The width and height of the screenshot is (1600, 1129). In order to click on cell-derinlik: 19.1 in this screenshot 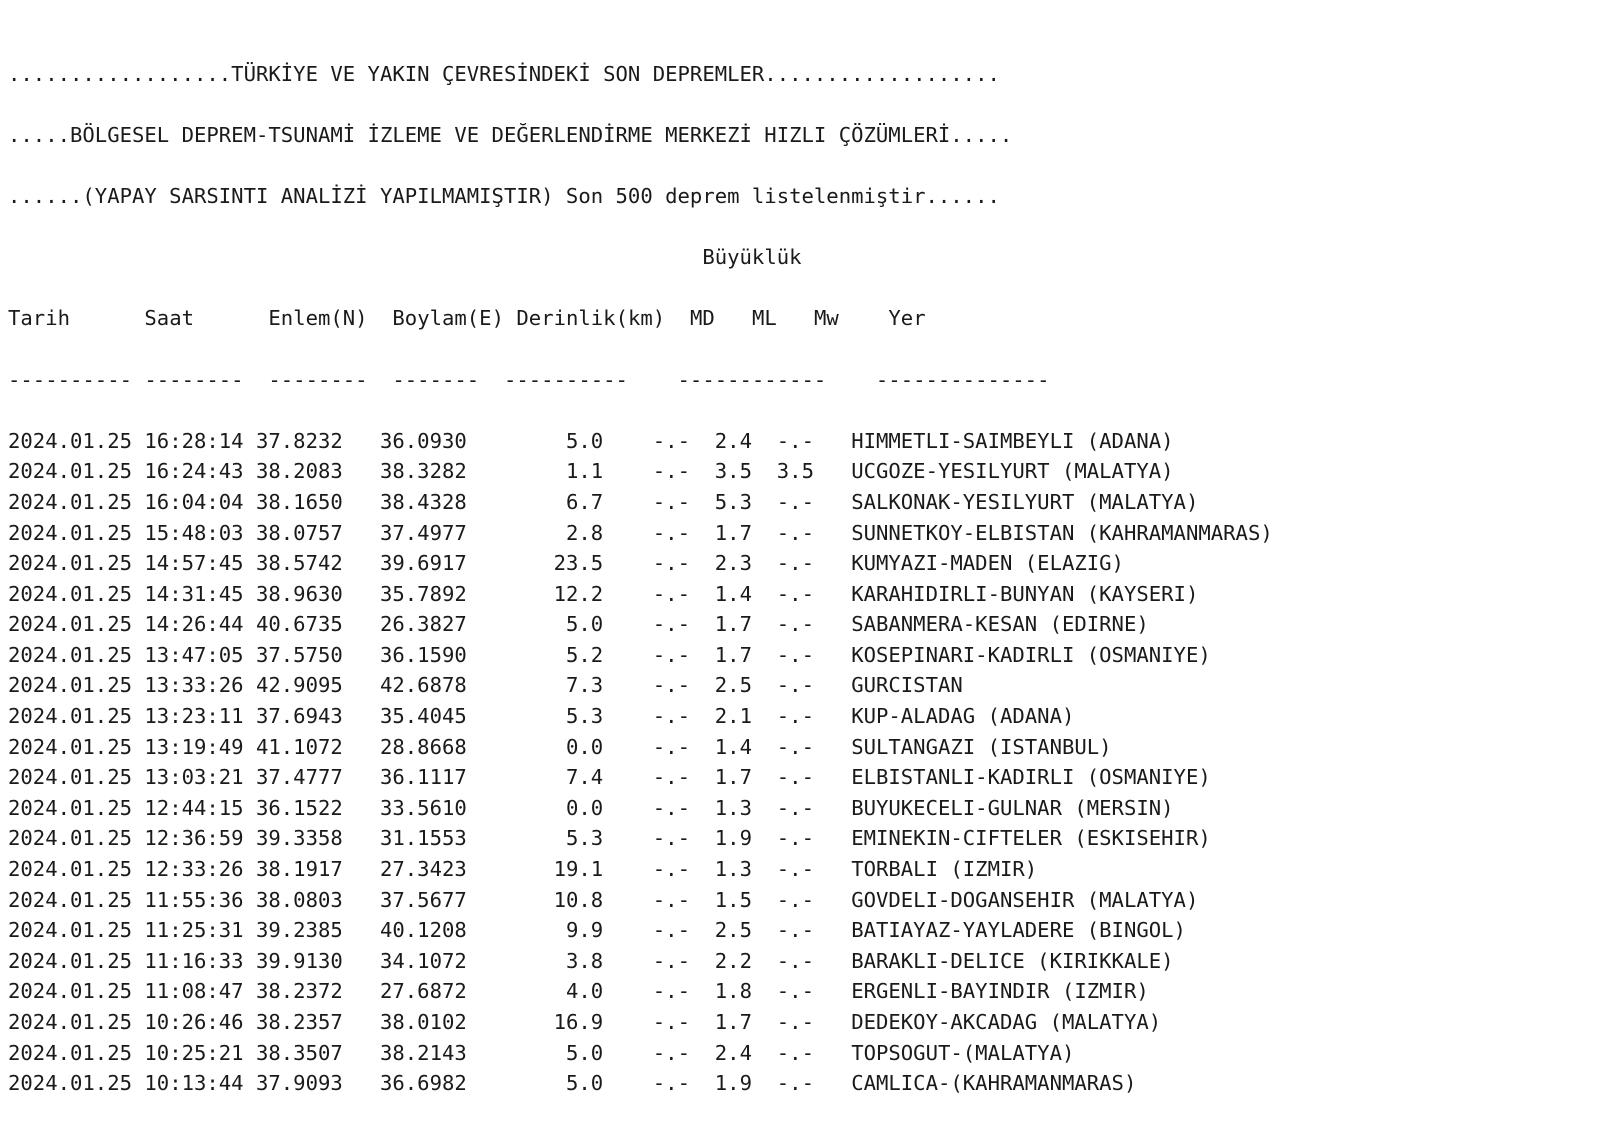, I will do `click(566, 869)`.